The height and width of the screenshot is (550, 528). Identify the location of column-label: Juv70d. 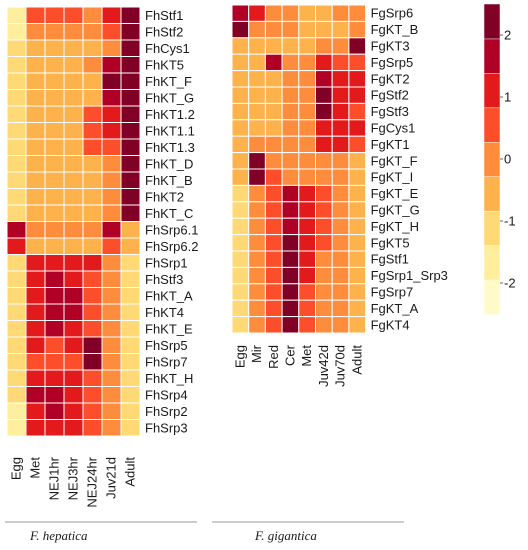
(340, 366).